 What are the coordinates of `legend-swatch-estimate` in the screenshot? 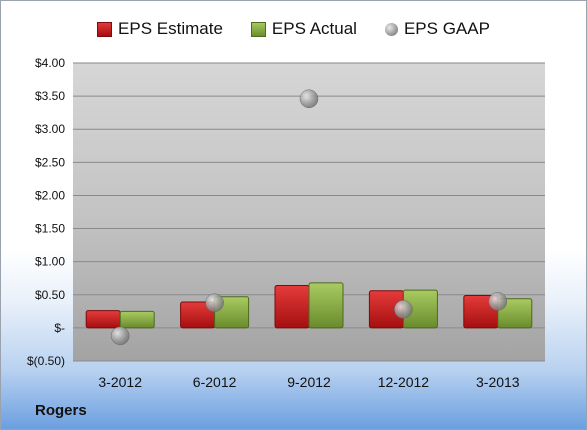 It's located at (105, 29).